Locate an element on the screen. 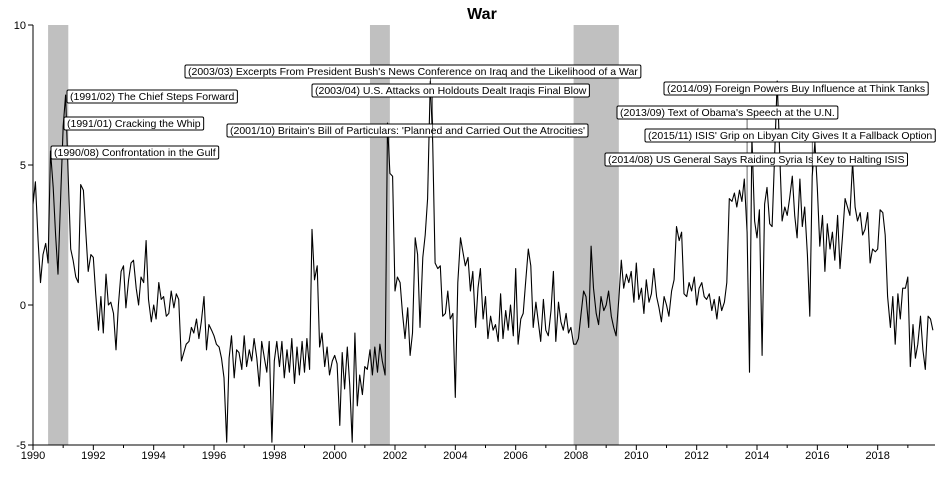 The height and width of the screenshot is (486, 949). x-tick-label: 1992 is located at coordinates (93, 456).